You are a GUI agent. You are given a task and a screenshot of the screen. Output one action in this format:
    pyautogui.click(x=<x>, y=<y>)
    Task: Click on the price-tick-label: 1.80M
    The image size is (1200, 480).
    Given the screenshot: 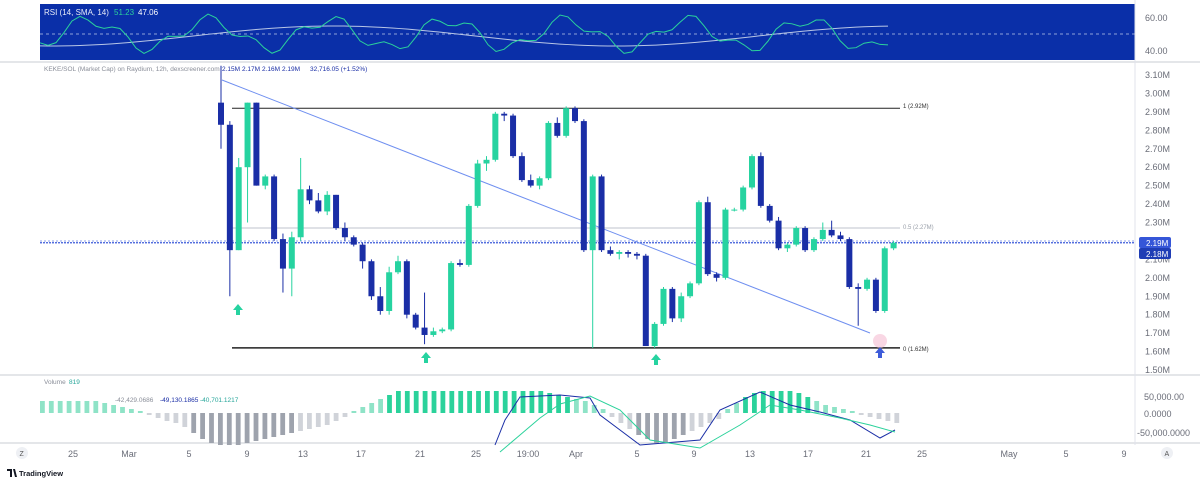 What is the action you would take?
    pyautogui.click(x=1157, y=315)
    